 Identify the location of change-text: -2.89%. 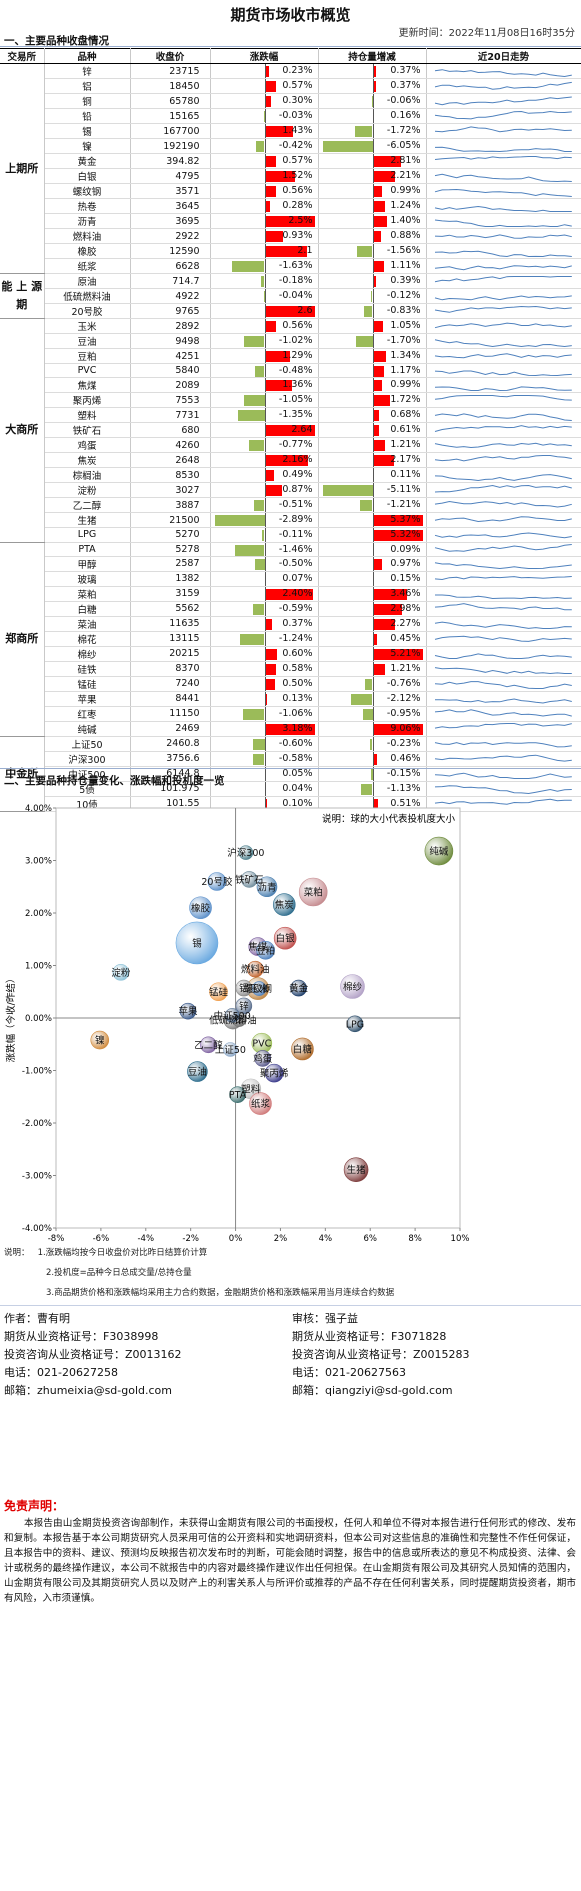
(295, 520).